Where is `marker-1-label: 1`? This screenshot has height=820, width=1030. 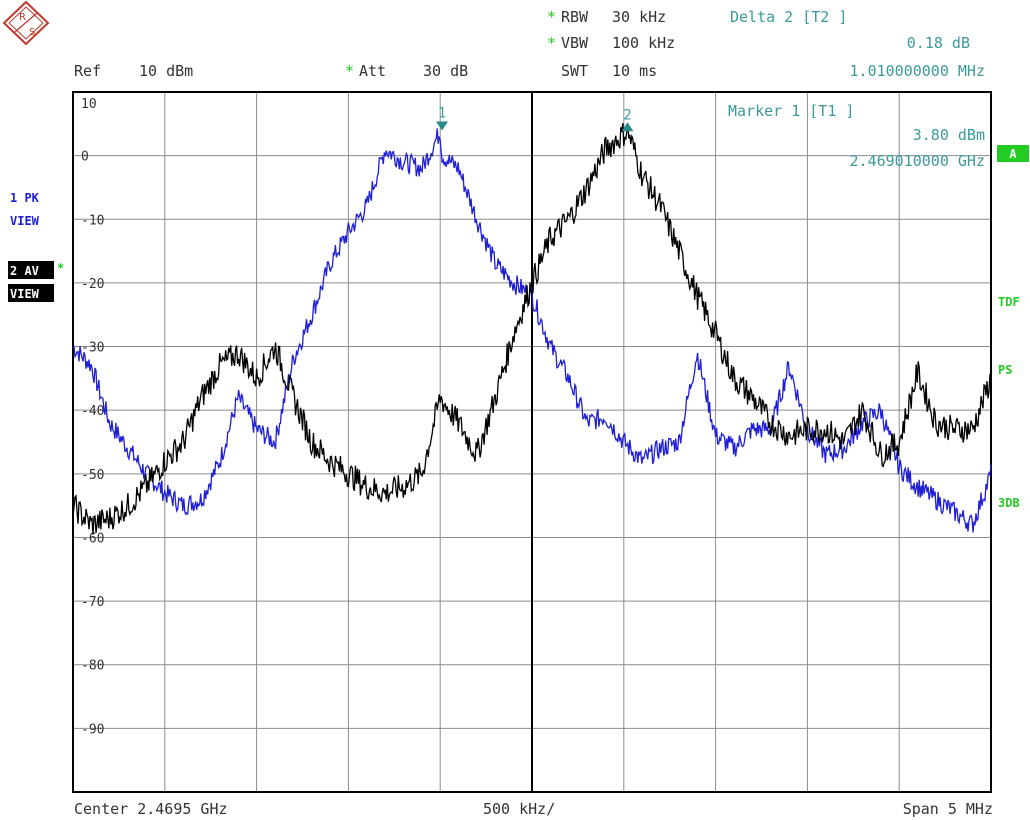 marker-1-label: 1 is located at coordinates (442, 113).